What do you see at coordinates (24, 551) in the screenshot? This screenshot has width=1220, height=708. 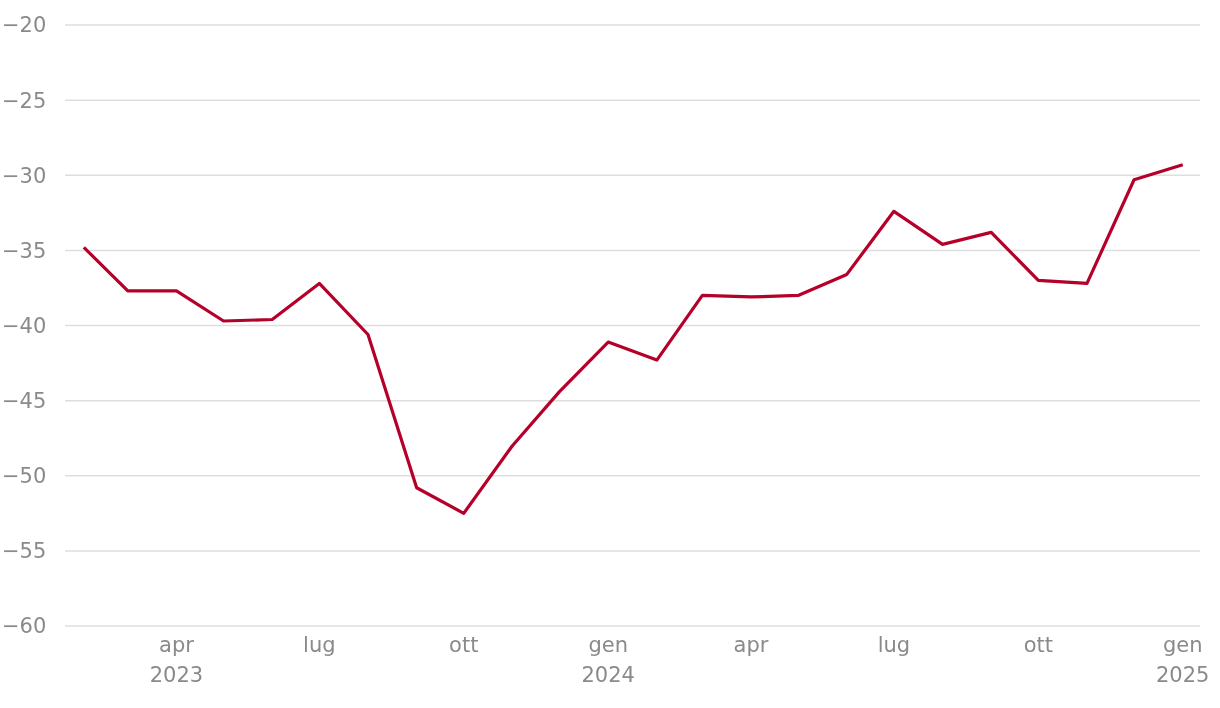 I see `y-tick-label: −55` at bounding box center [24, 551].